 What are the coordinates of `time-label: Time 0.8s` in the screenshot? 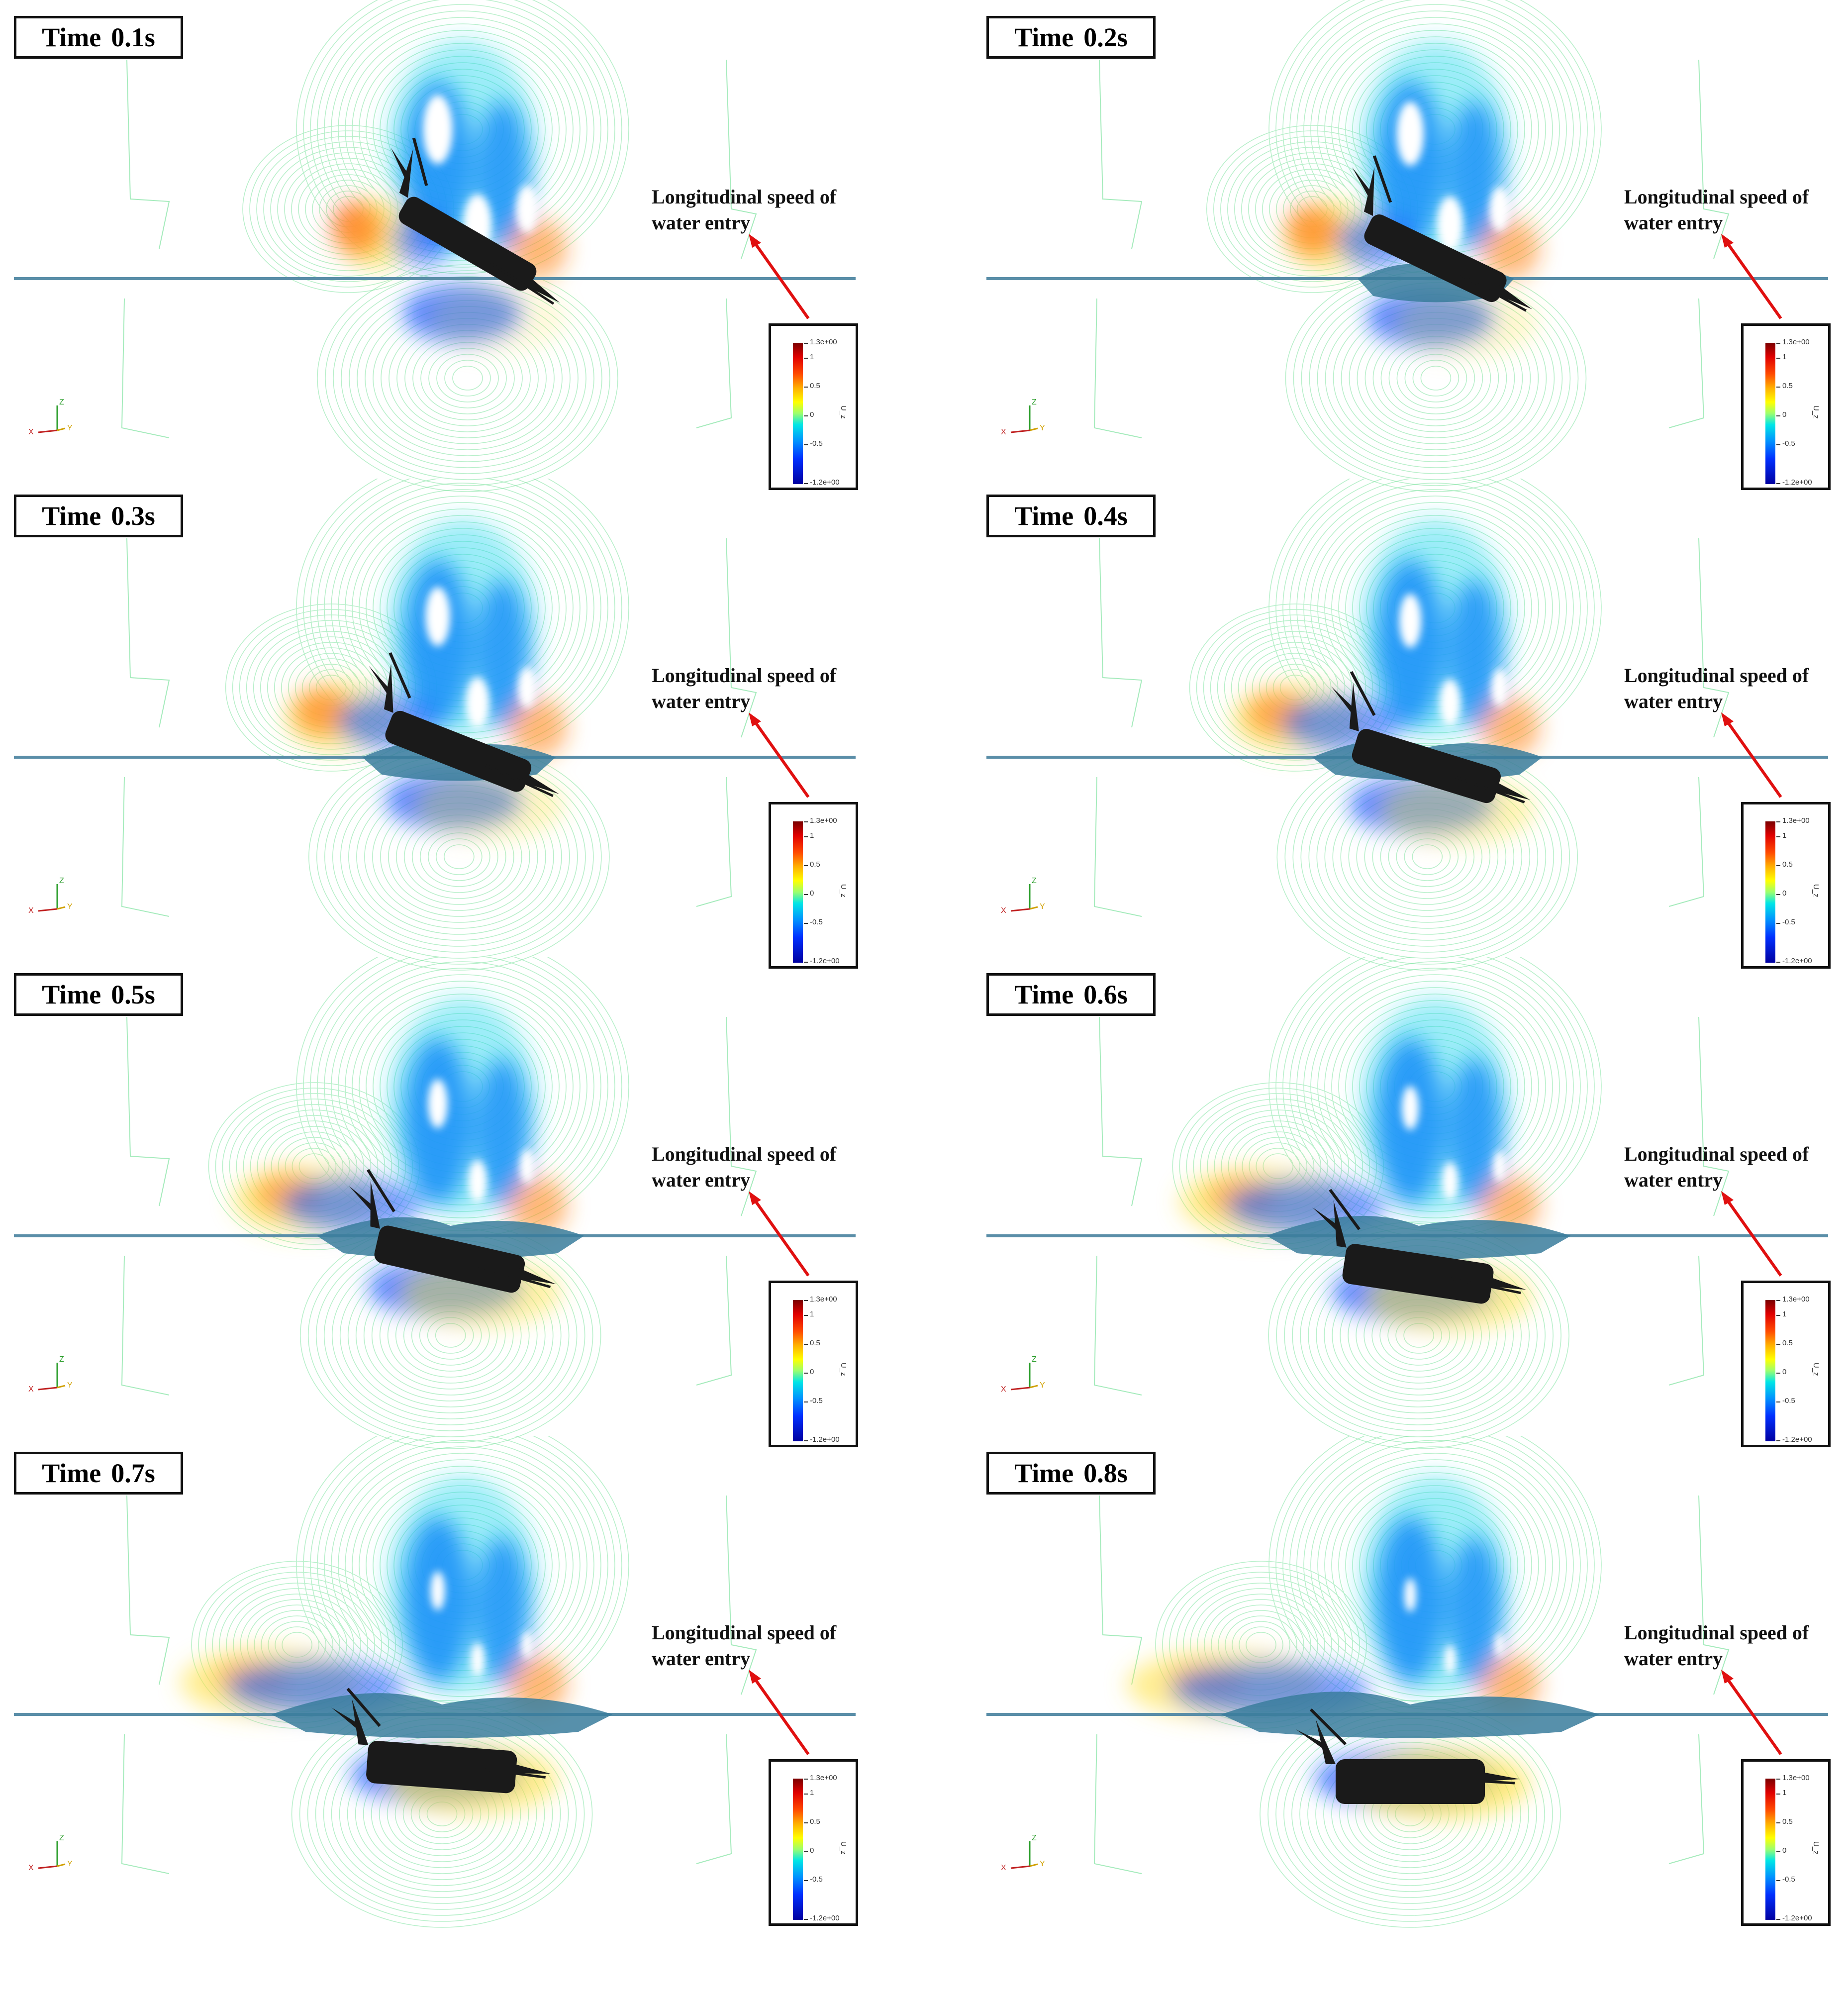 It's located at (1071, 1473).